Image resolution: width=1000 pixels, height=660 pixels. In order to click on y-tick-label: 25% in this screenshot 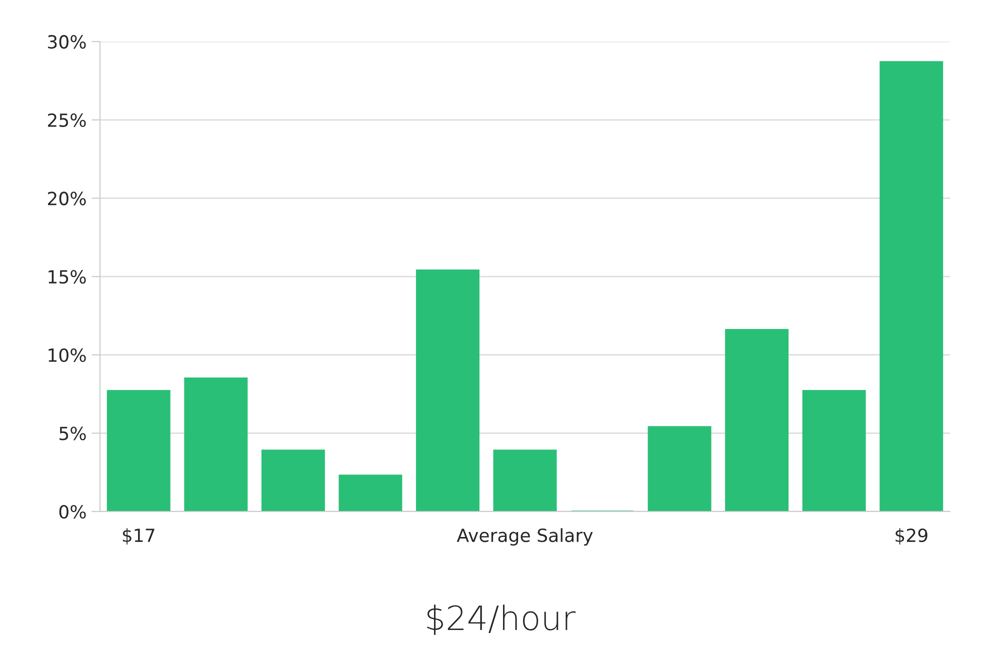, I will do `click(67, 120)`.